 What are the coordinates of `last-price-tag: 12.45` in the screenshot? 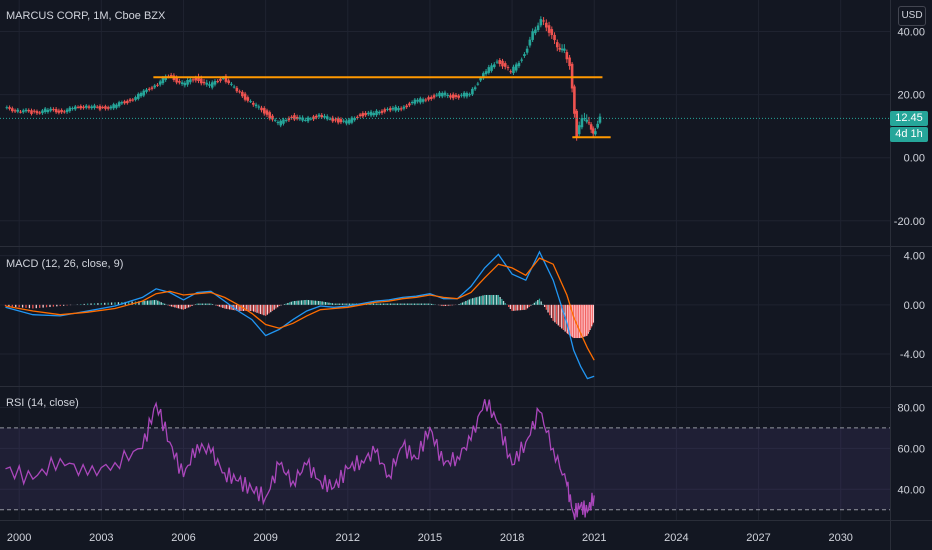 It's located at (909, 118).